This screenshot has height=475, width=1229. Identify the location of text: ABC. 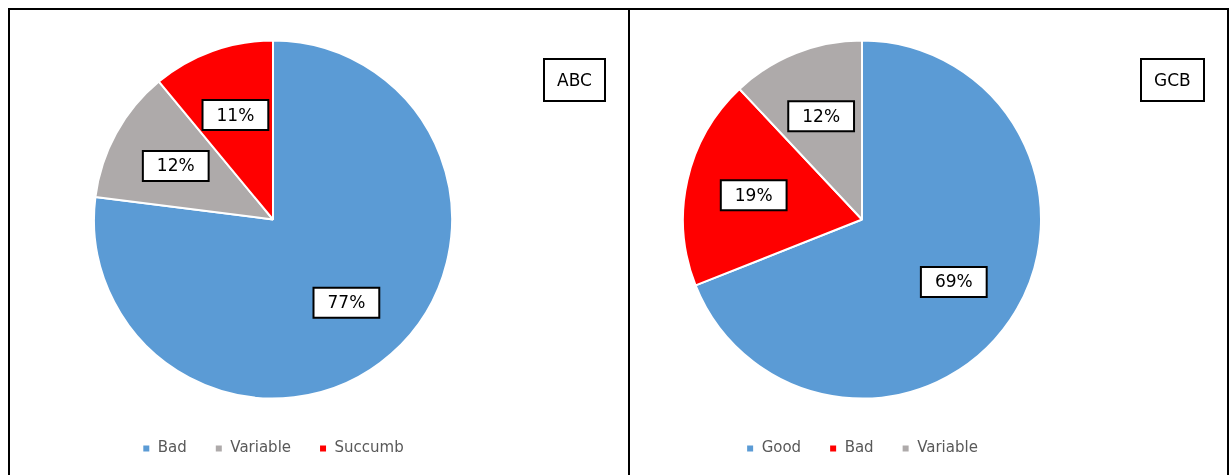
(574, 80).